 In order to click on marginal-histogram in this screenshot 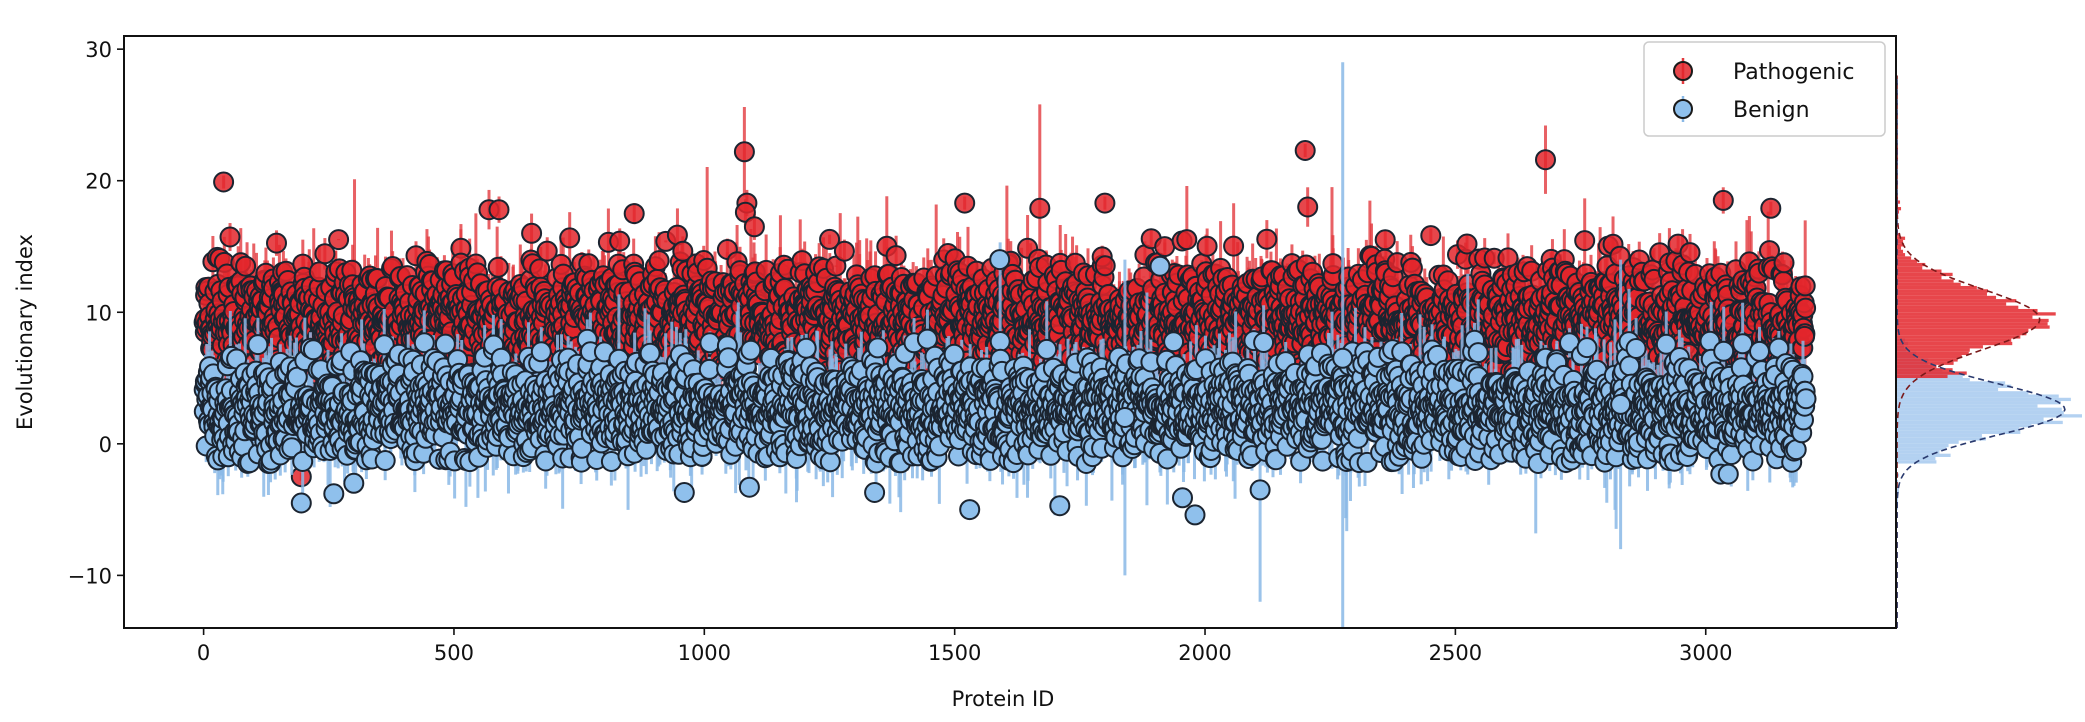, I will do `click(1989, 352)`.